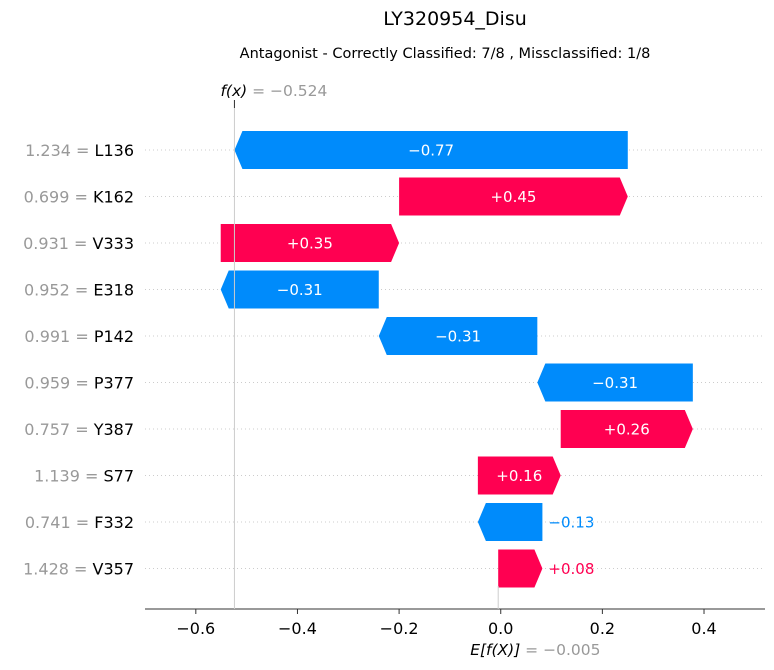 This screenshot has height=670, width=774. I want to click on x-tick-label: −0.4, so click(297, 628).